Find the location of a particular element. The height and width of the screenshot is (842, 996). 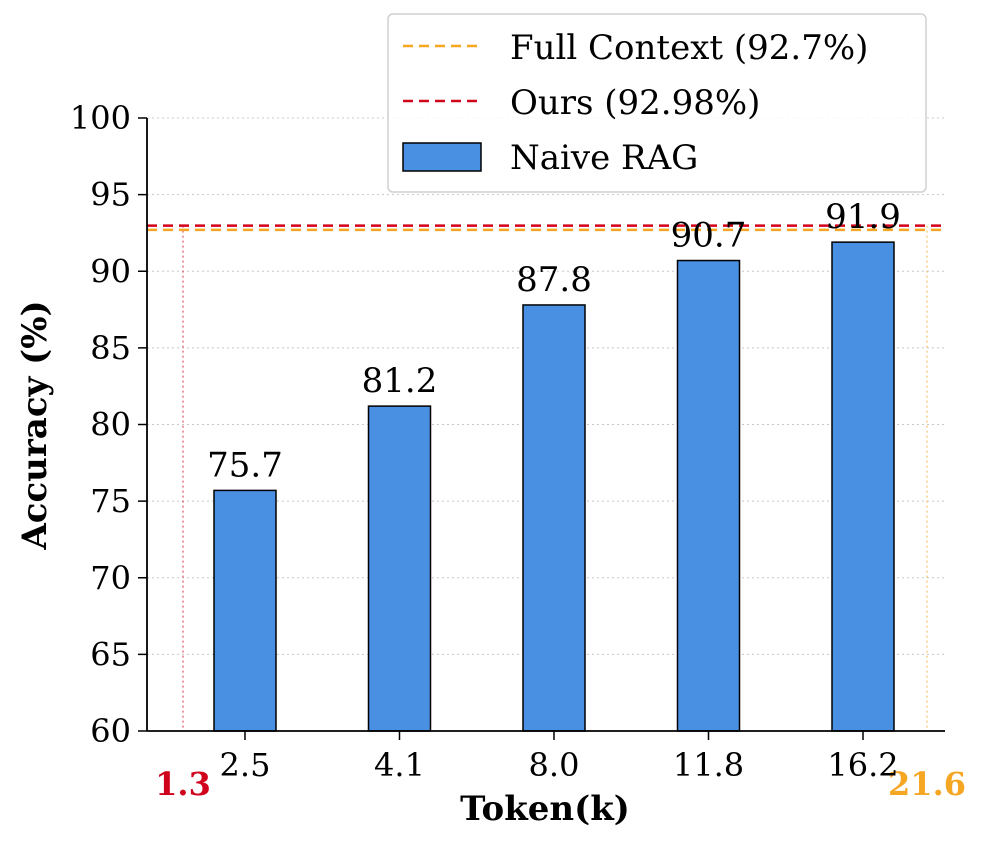

y-axis-label: Accuracy (%) is located at coordinates (35, 425).